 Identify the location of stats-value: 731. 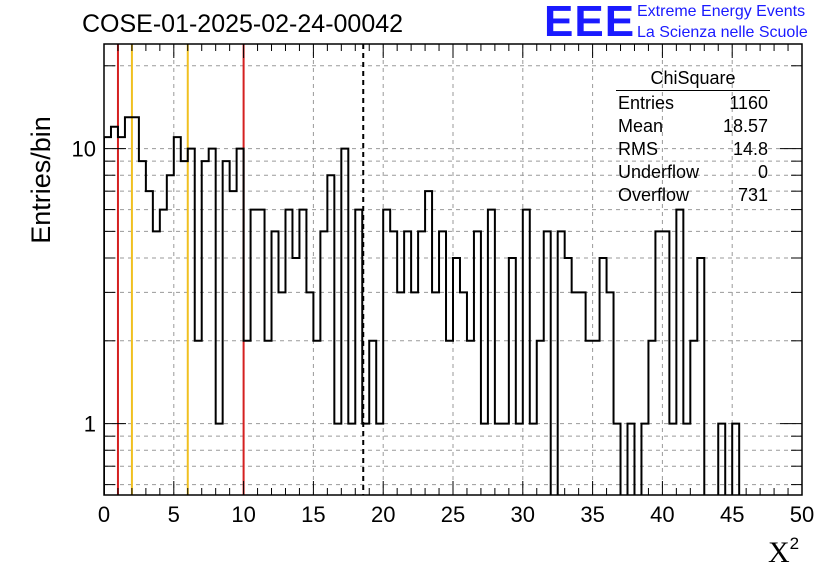
(752, 195).